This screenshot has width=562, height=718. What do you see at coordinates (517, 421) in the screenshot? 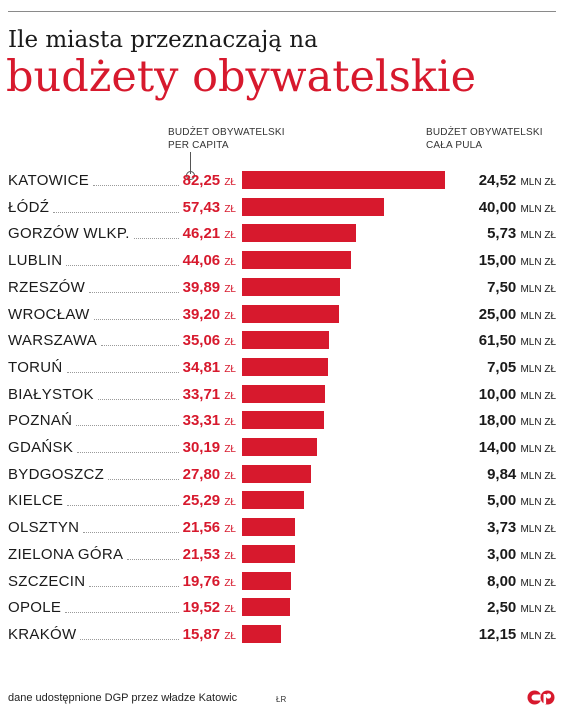
I see `total-value: 18,00 MLN ZŁ` at bounding box center [517, 421].